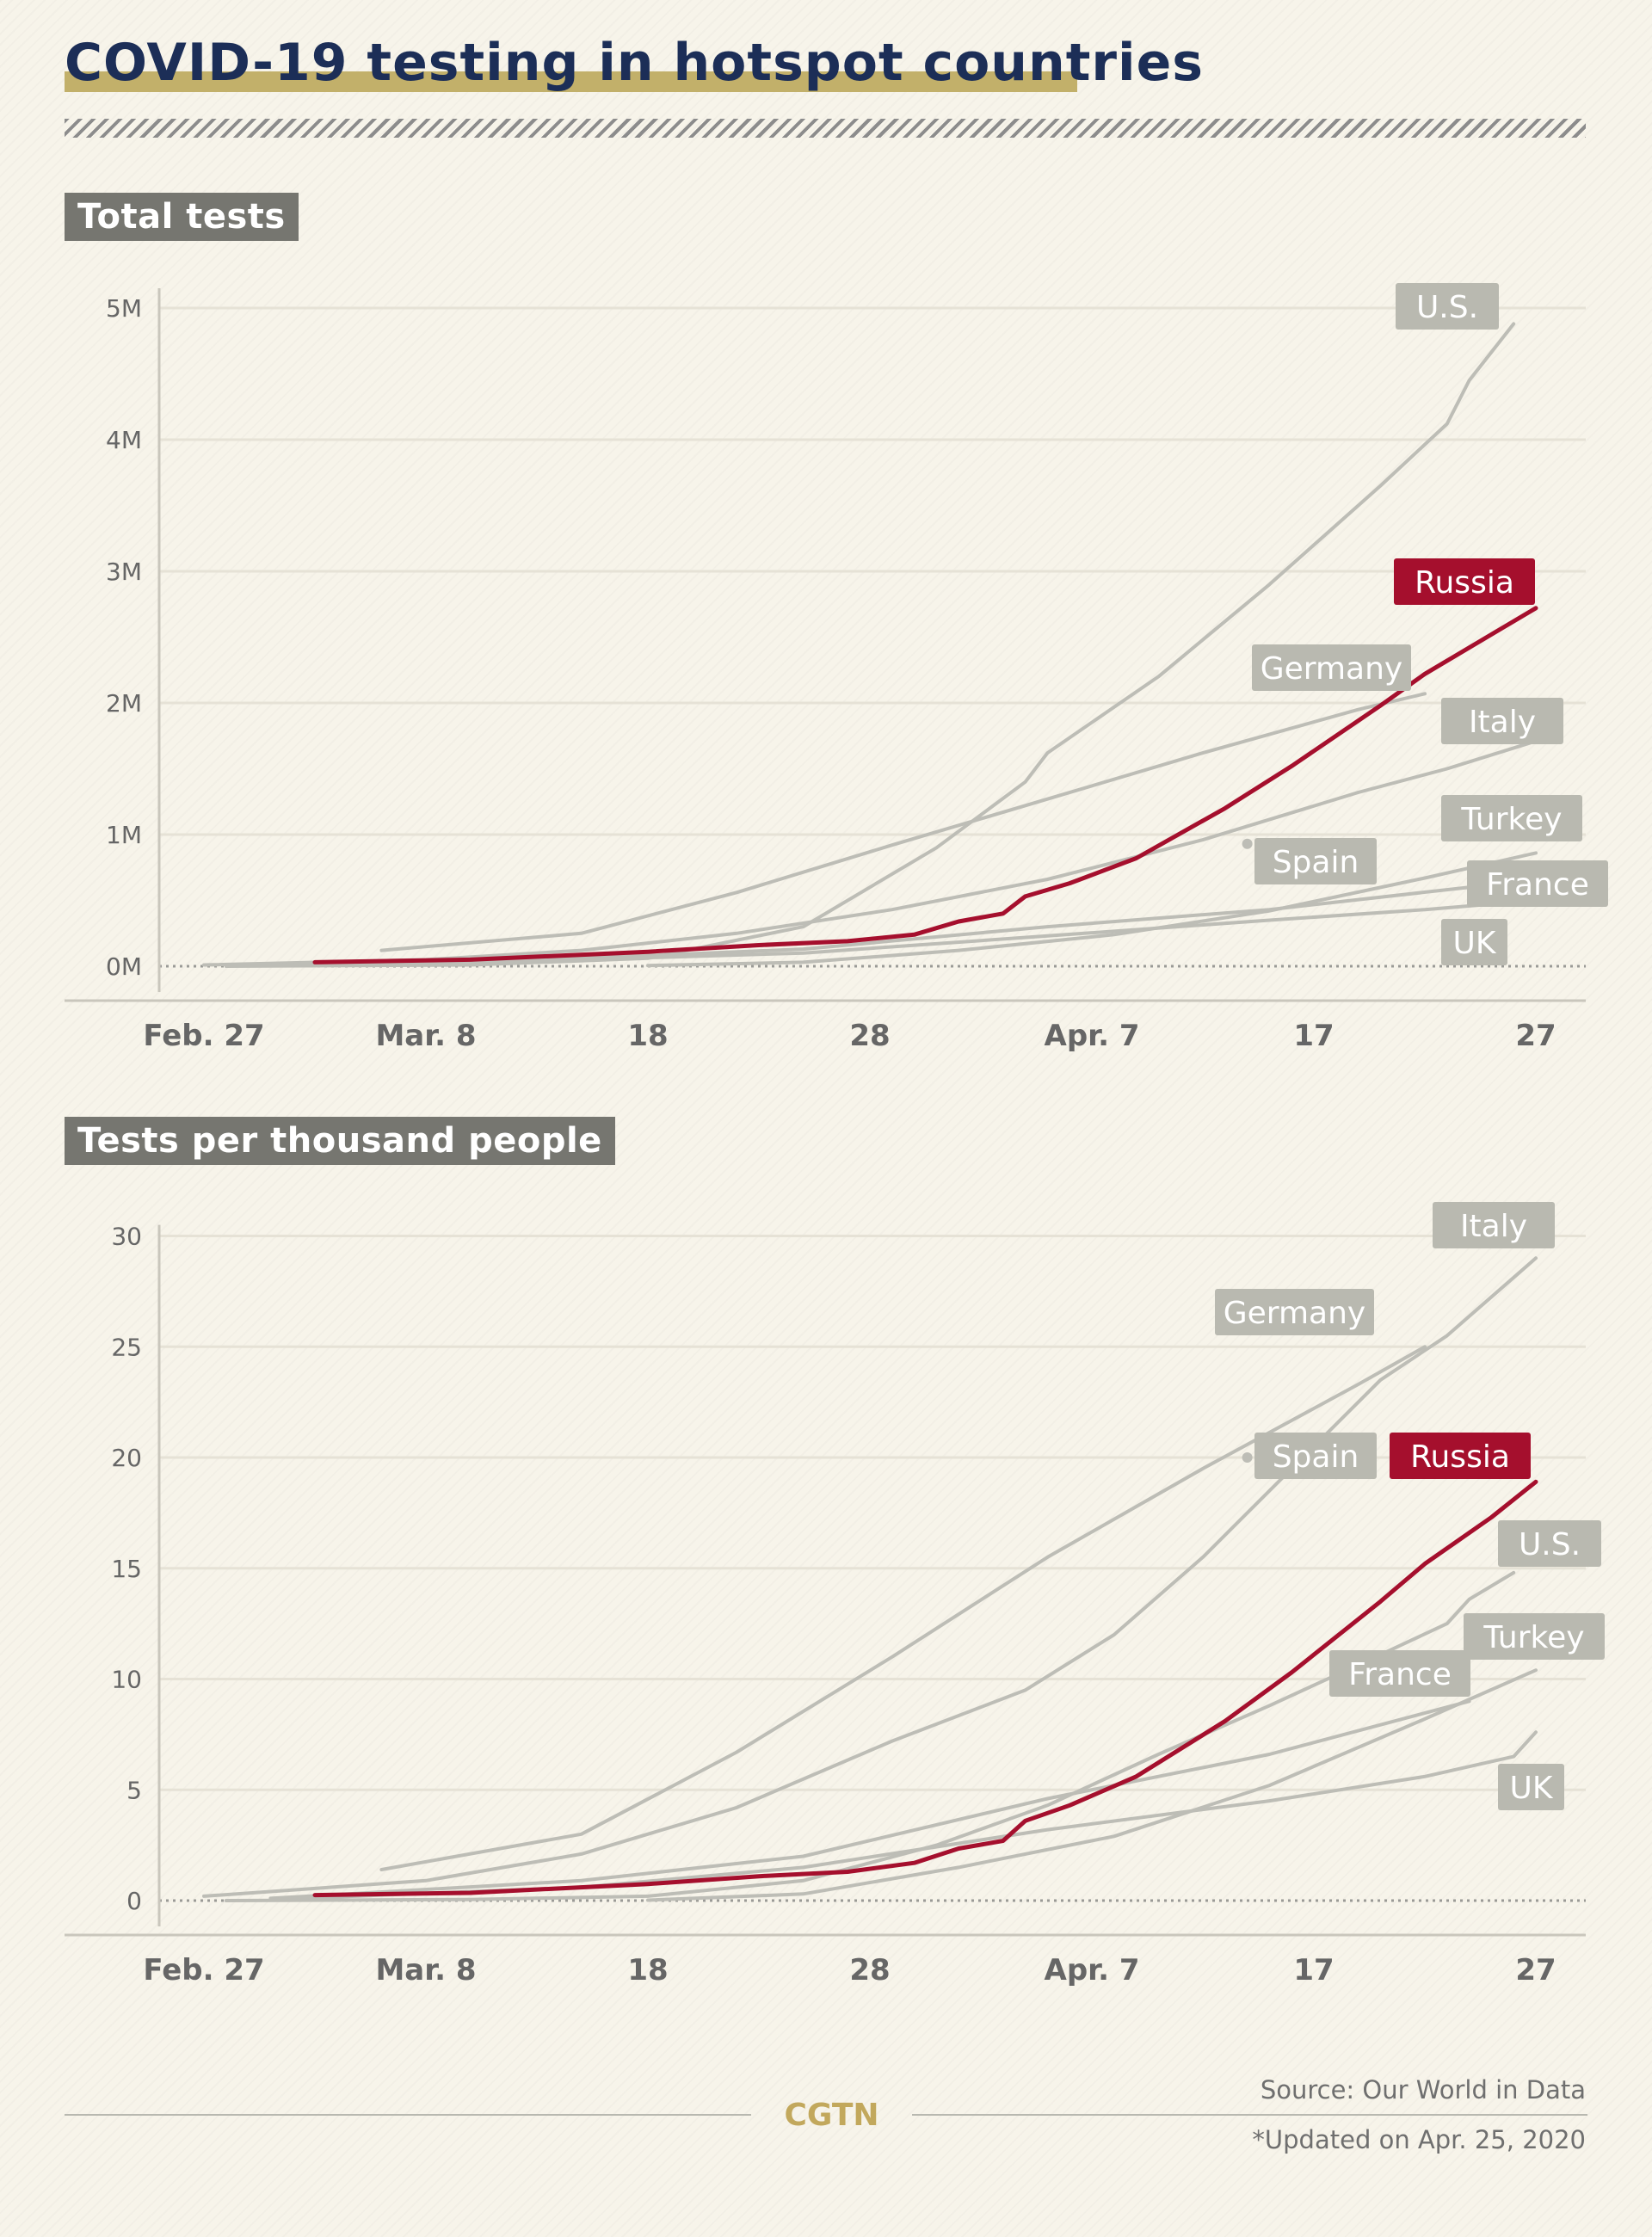  What do you see at coordinates (408, 2115) in the screenshot?
I see `footer-rule-left` at bounding box center [408, 2115].